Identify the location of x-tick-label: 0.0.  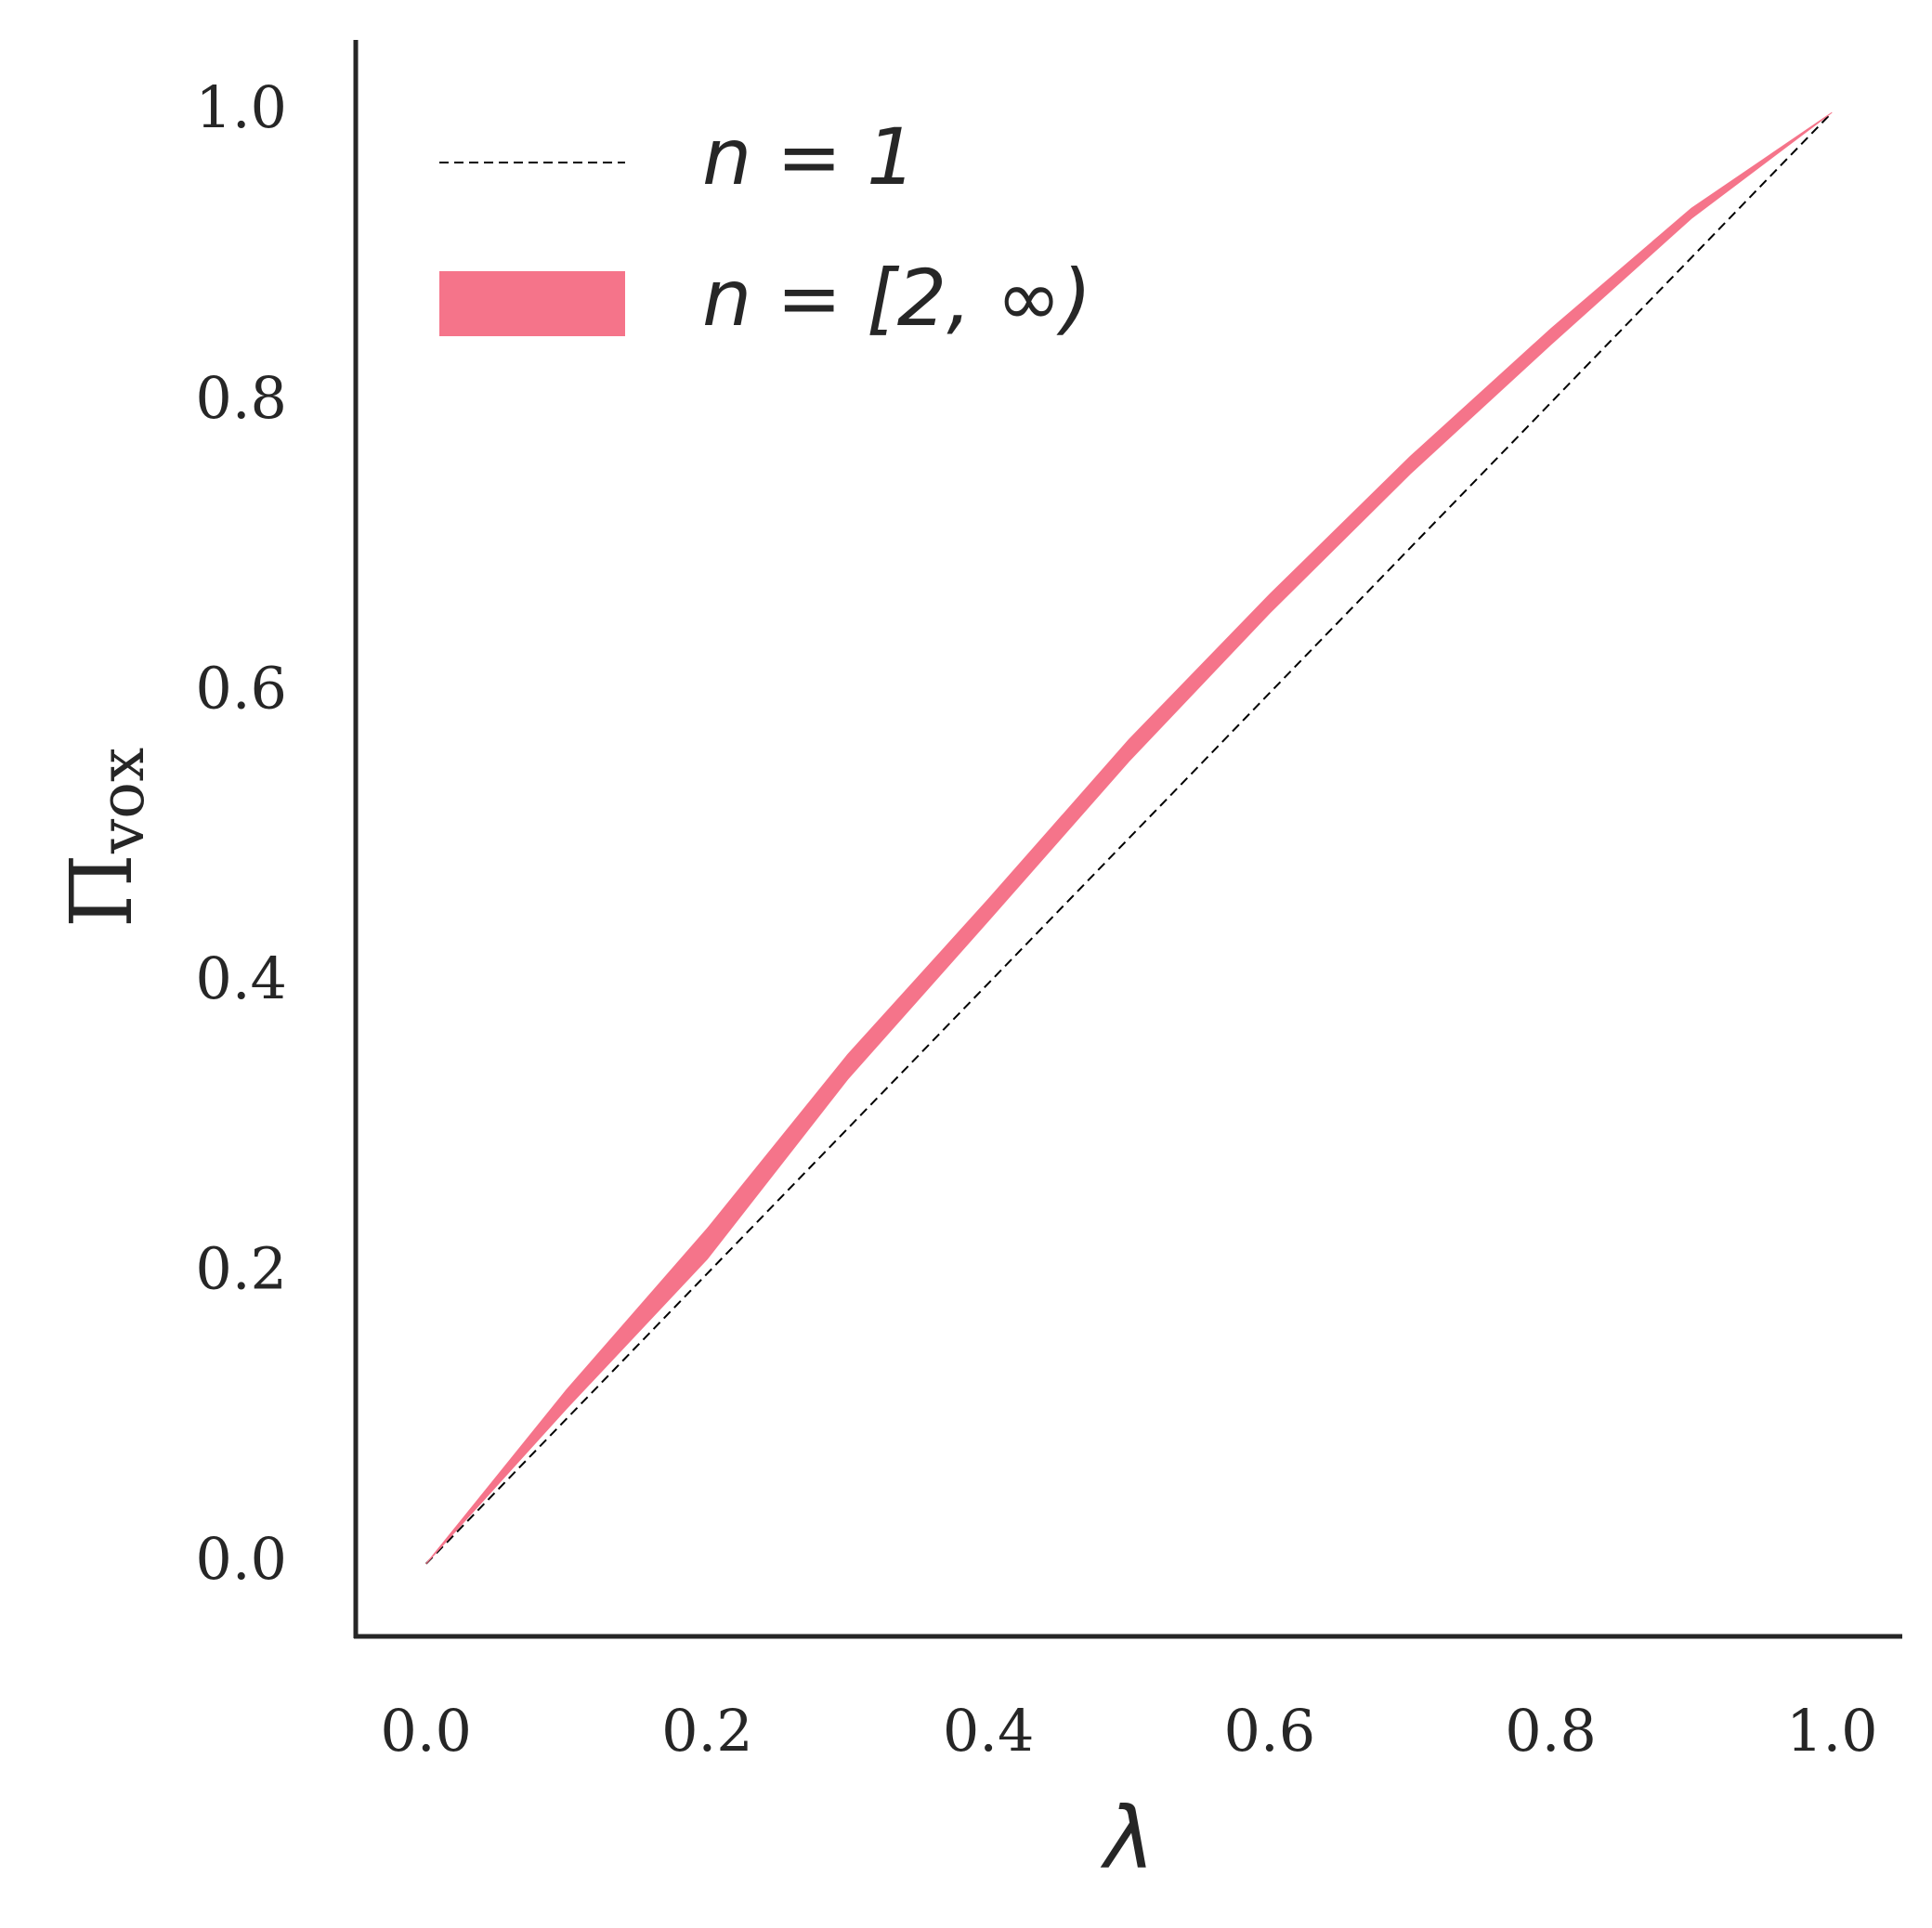
(426, 1731).